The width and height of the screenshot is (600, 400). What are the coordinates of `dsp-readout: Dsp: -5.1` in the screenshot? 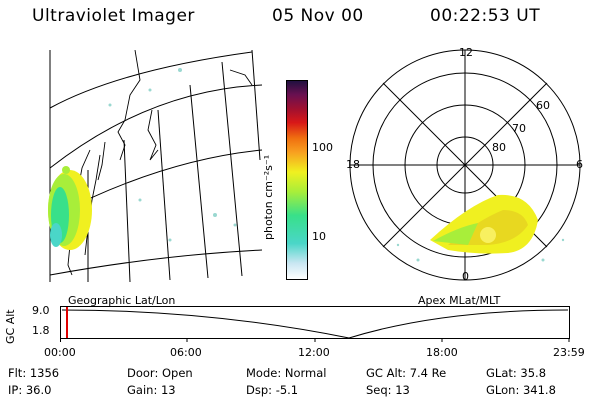 It's located at (272, 390).